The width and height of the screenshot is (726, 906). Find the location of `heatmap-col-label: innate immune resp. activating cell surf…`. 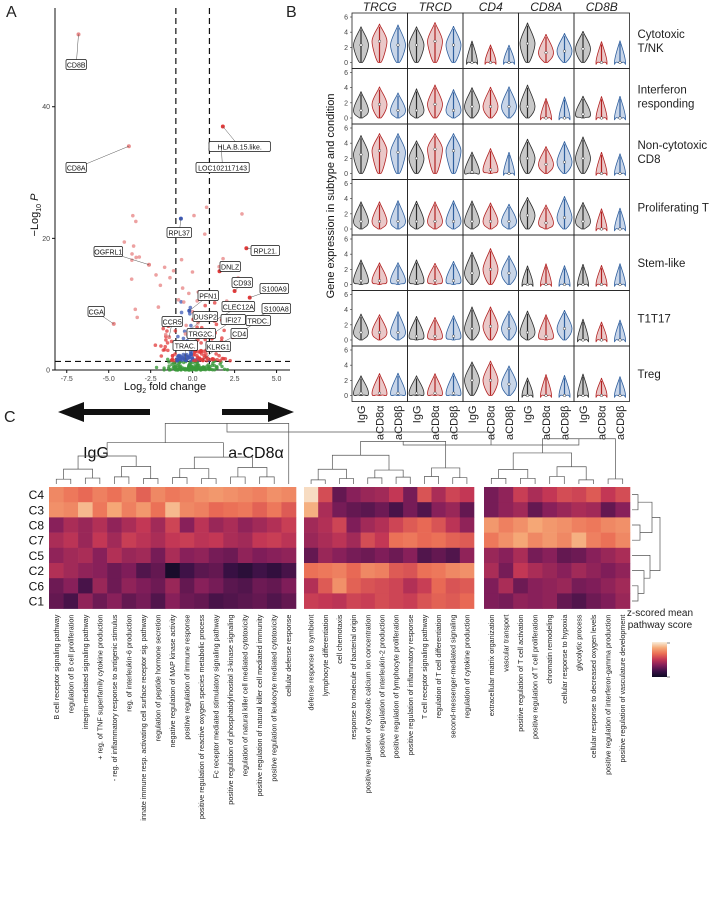

heatmap-col-label: innate immune resp. activating cell surf… is located at coordinates (143, 717).